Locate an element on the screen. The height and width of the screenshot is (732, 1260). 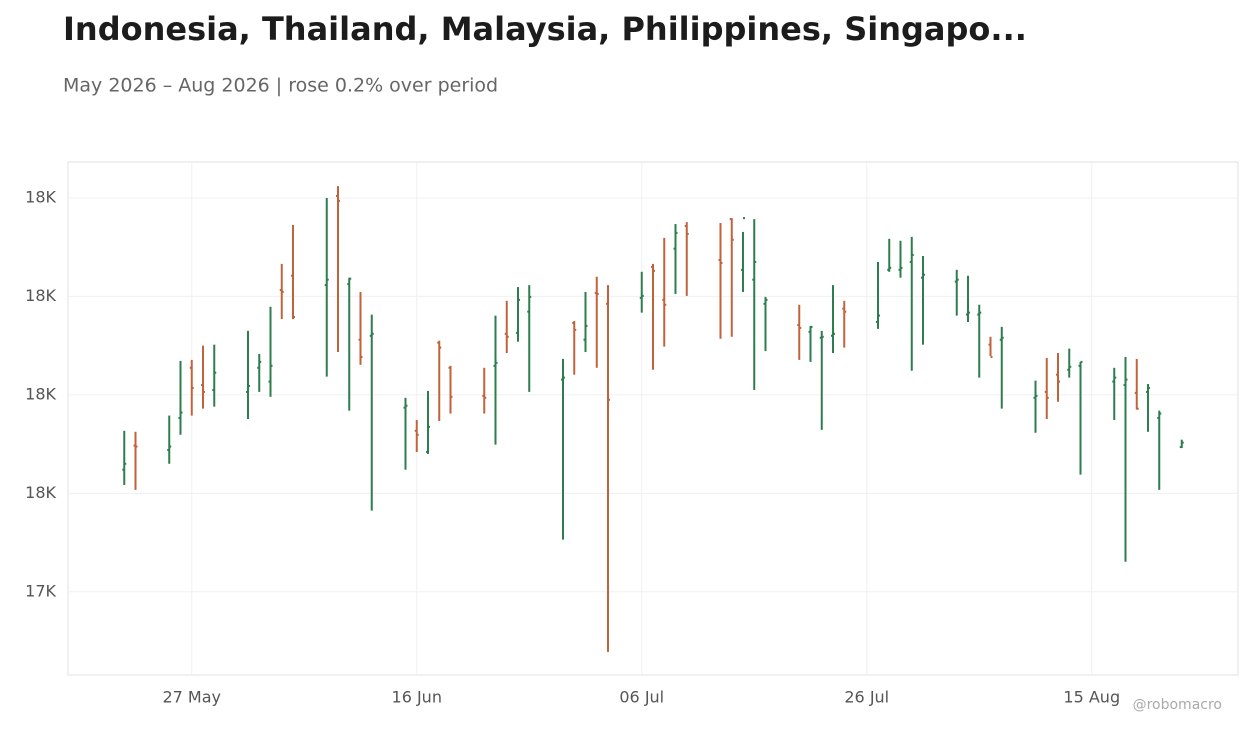
x-tick-label: 16 Jun is located at coordinates (417, 697).